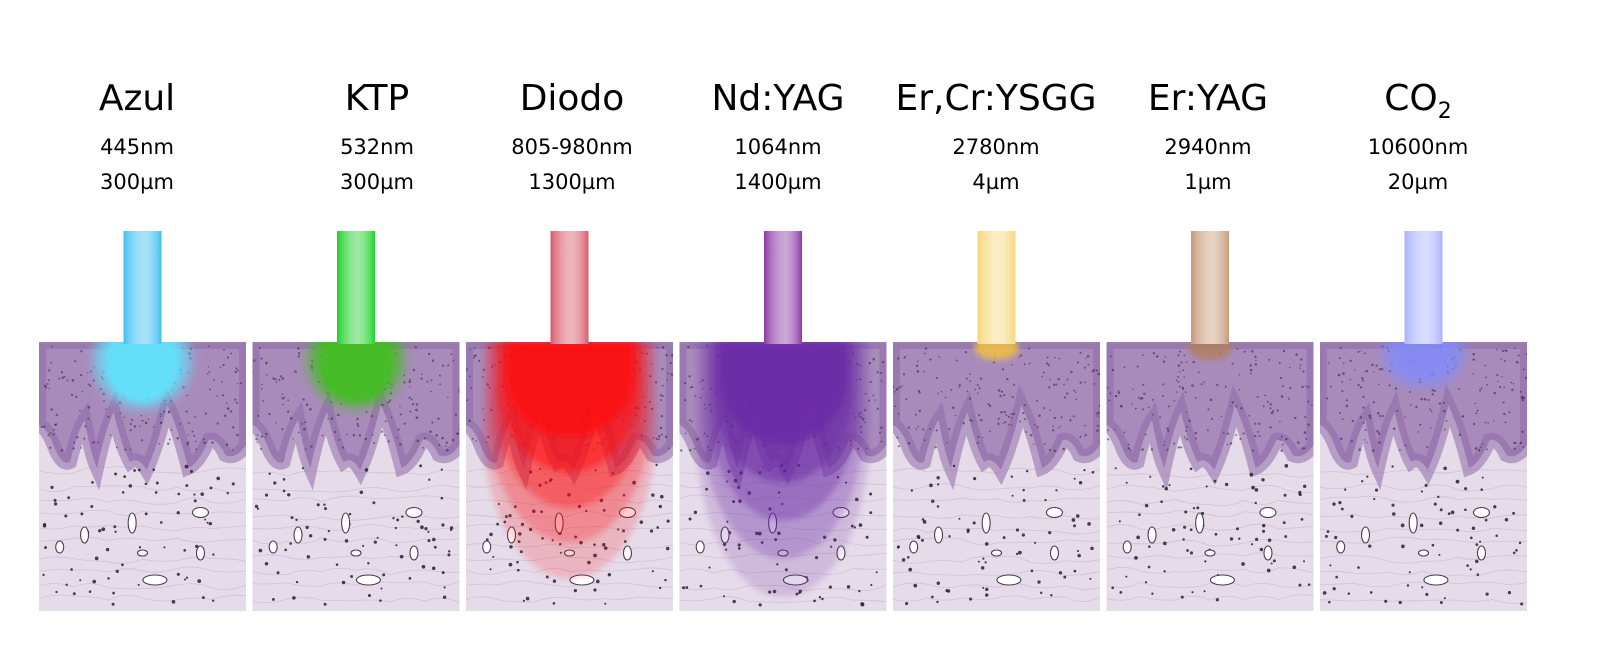 The image size is (1600, 660). Describe the element at coordinates (1207, 182) in the screenshot. I see `laser-penetration-depth: 1µm` at that location.